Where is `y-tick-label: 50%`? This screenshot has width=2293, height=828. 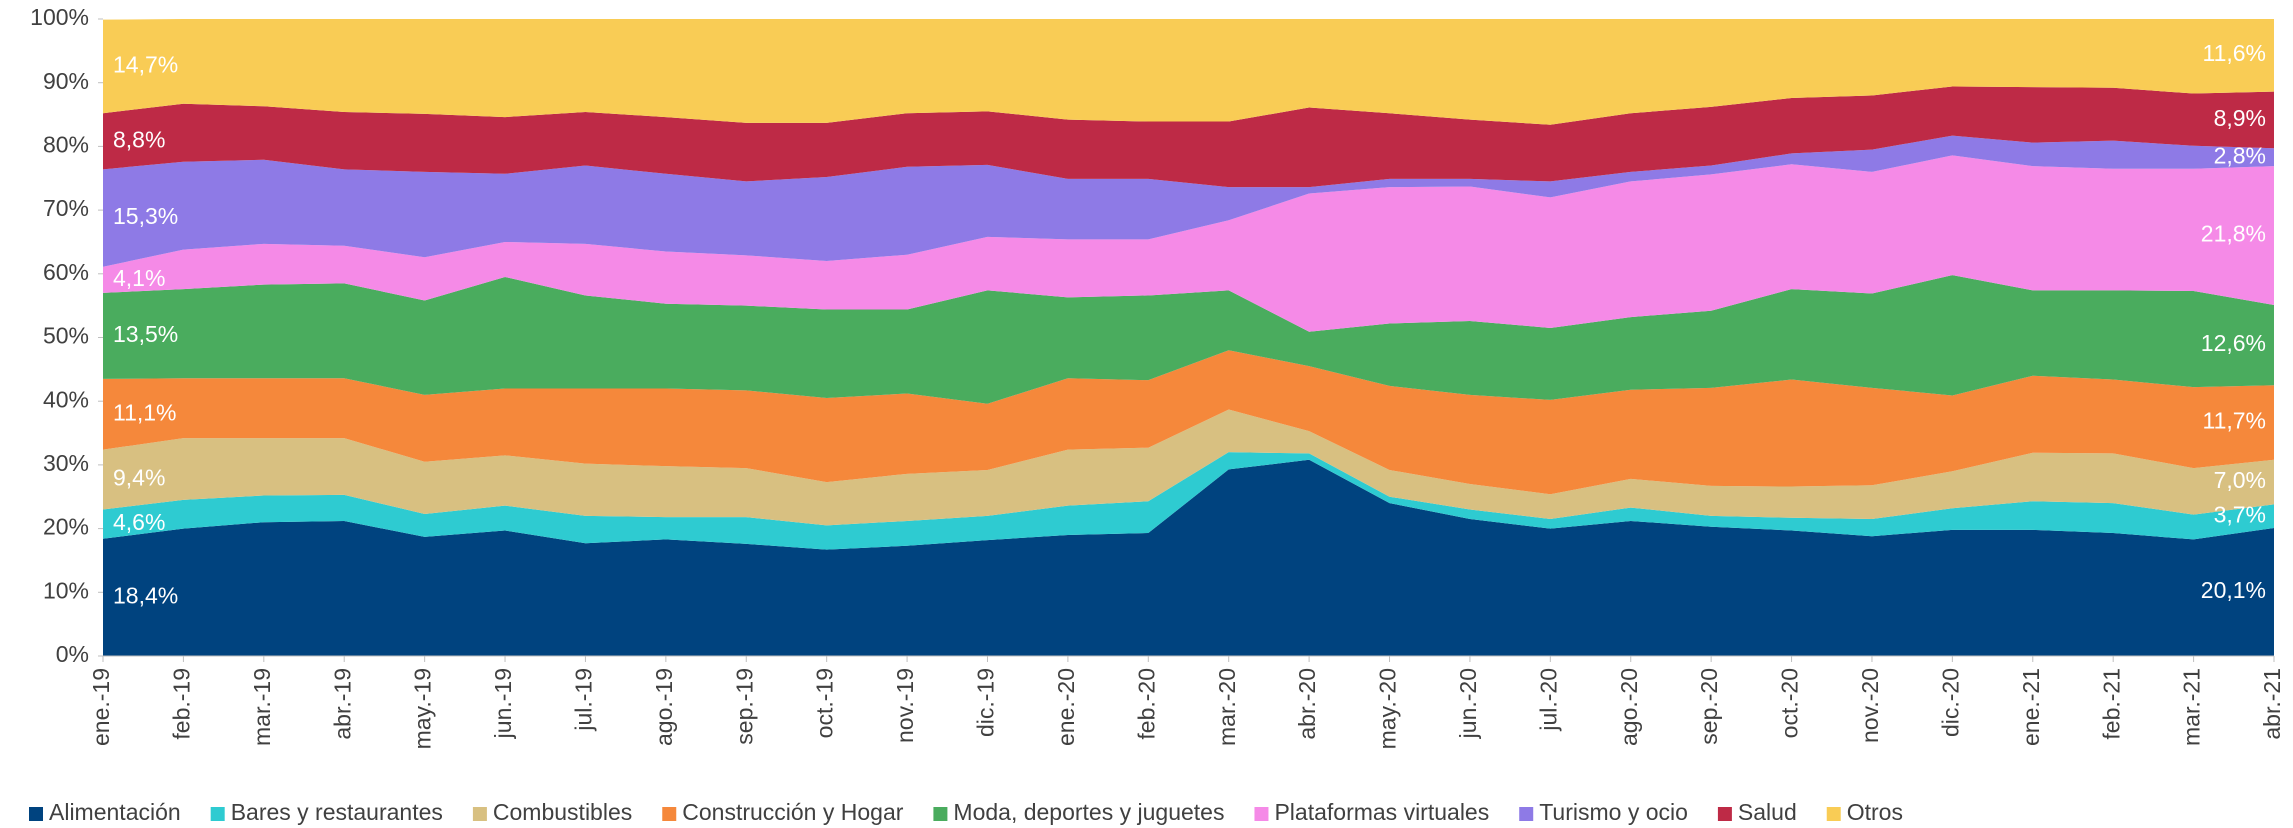 y-tick-label: 50% is located at coordinates (66, 336).